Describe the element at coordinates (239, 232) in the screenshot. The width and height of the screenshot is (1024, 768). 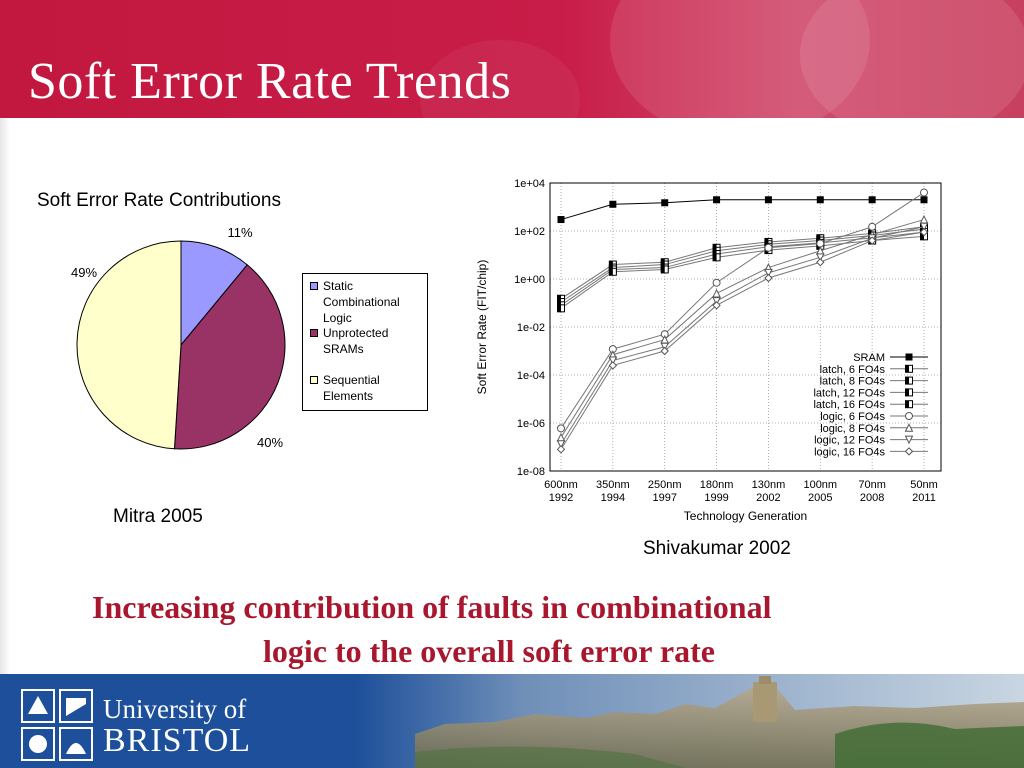
I see `pie-slice-label: 11%` at that location.